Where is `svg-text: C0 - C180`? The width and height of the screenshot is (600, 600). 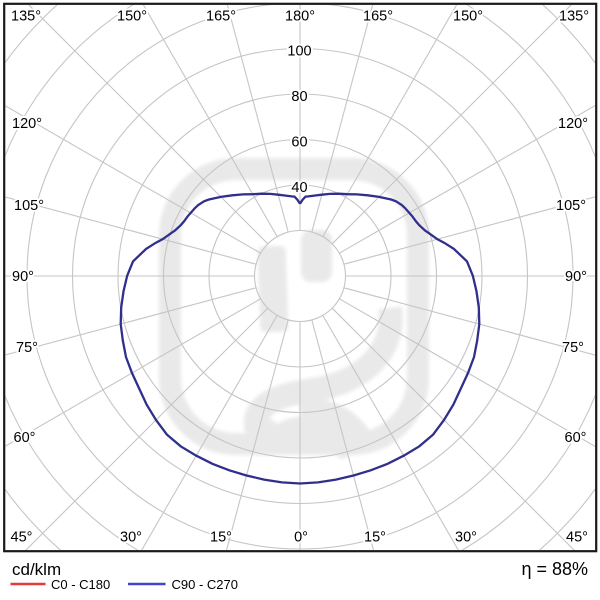
svg-text: C0 - C180 is located at coordinates (80, 584).